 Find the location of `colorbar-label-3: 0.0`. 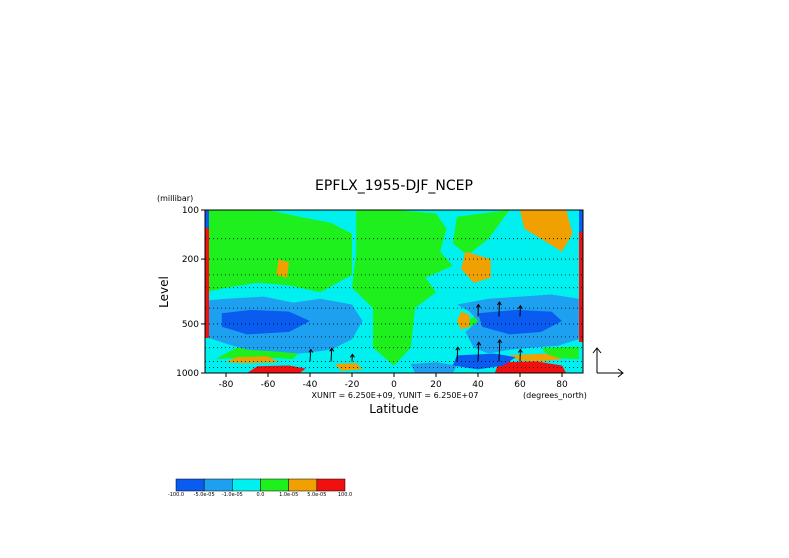

colorbar-label-3: 0.0 is located at coordinates (261, 495).